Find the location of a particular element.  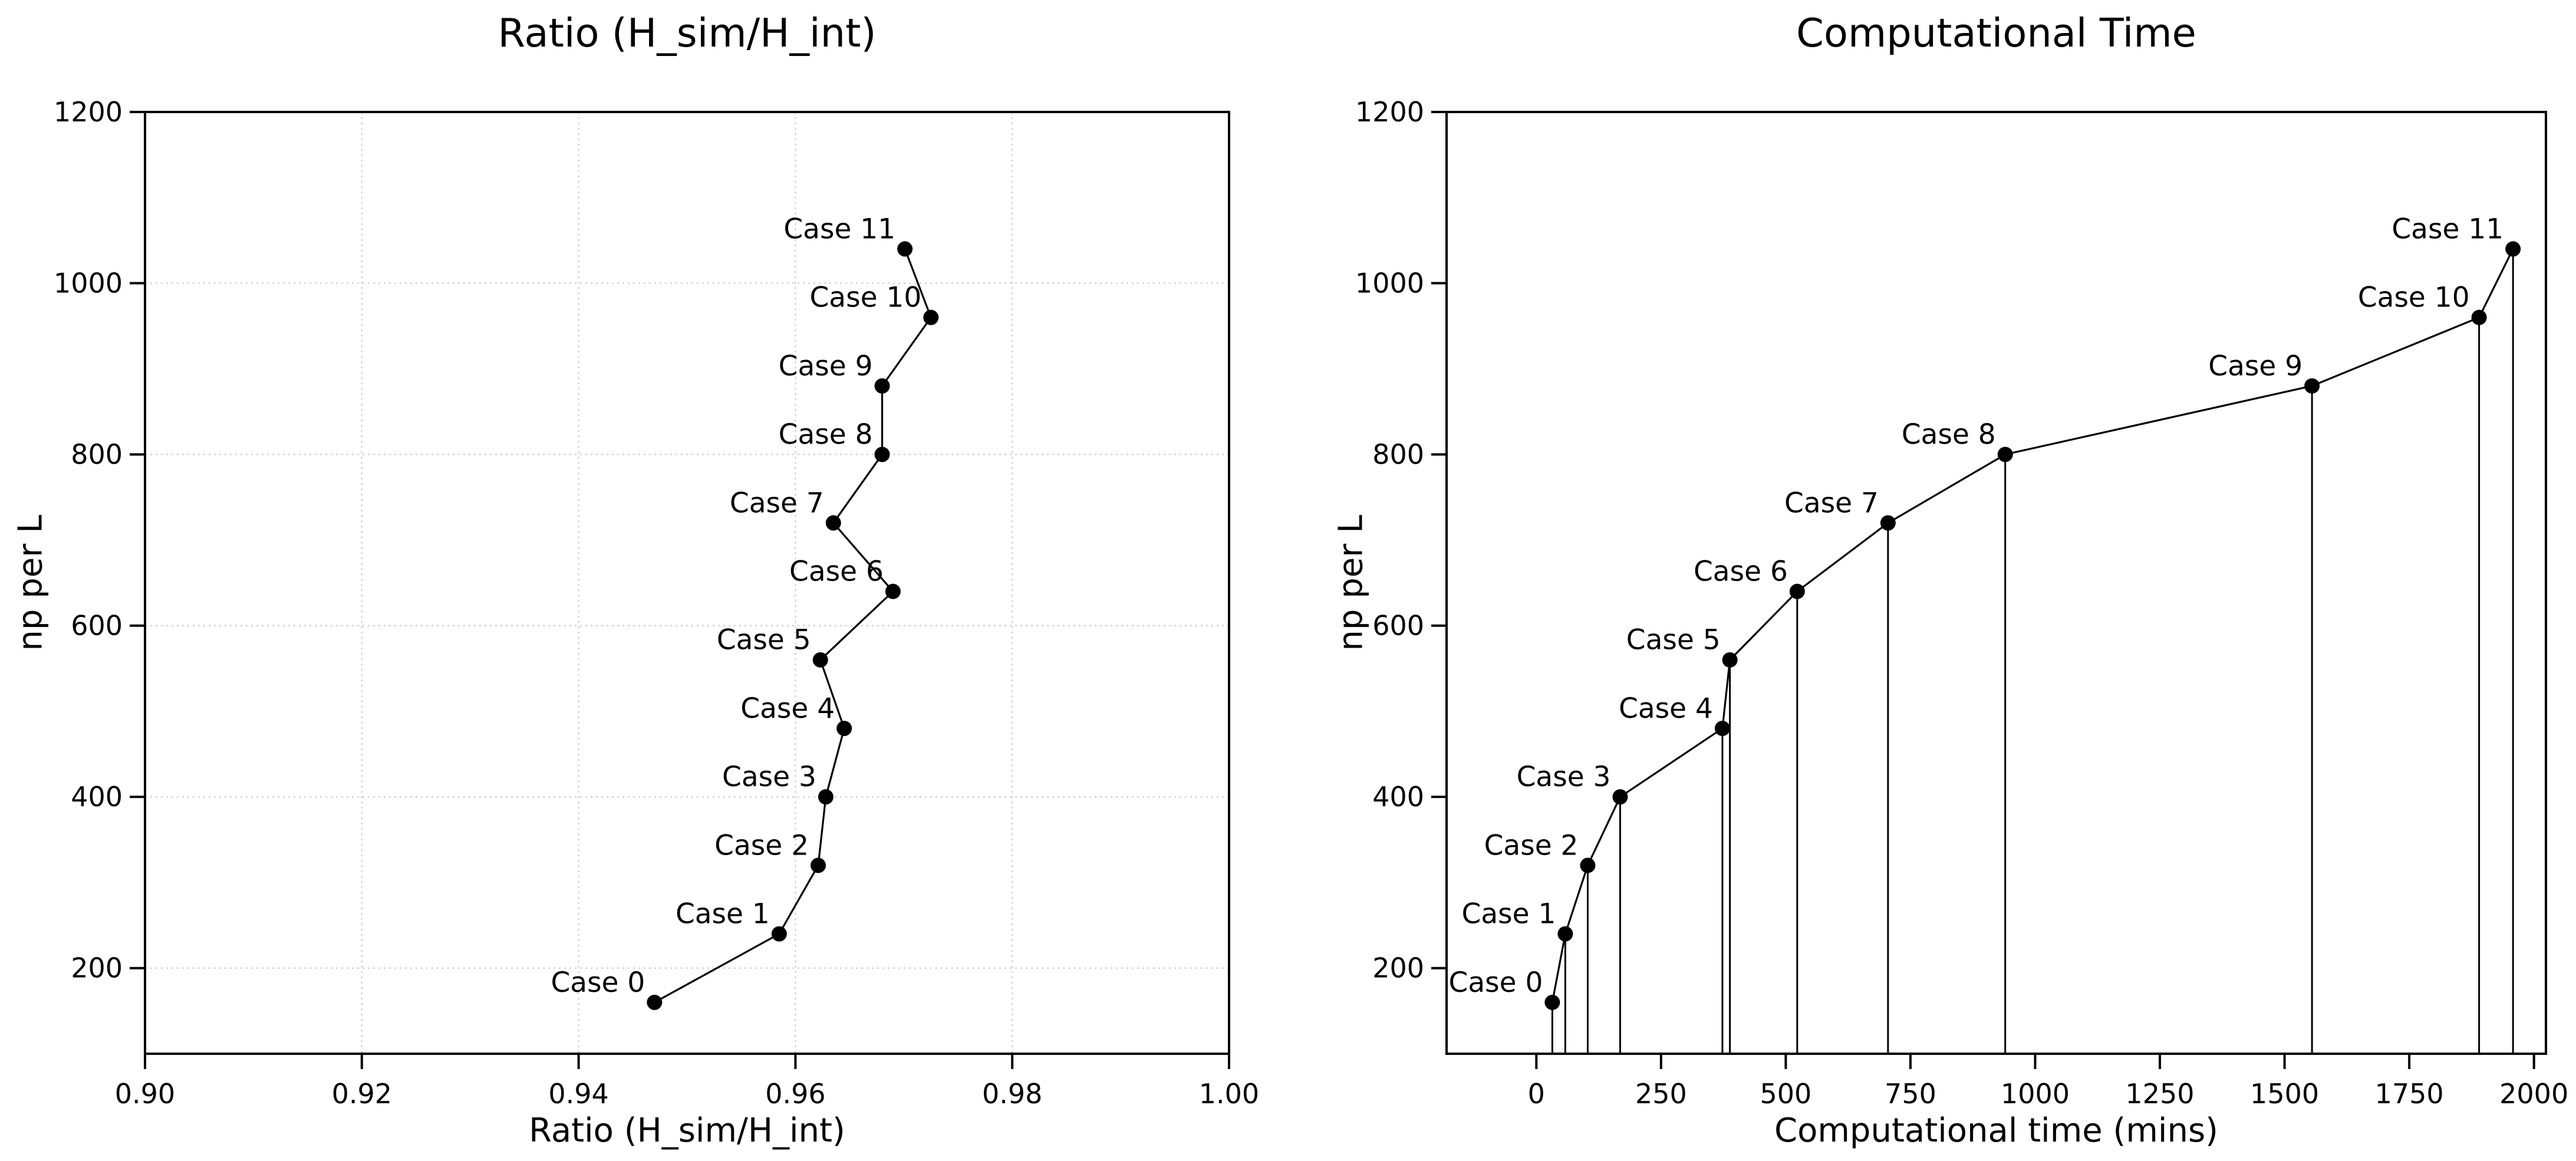

x-tick-label: 1750 is located at coordinates (2409, 1094).